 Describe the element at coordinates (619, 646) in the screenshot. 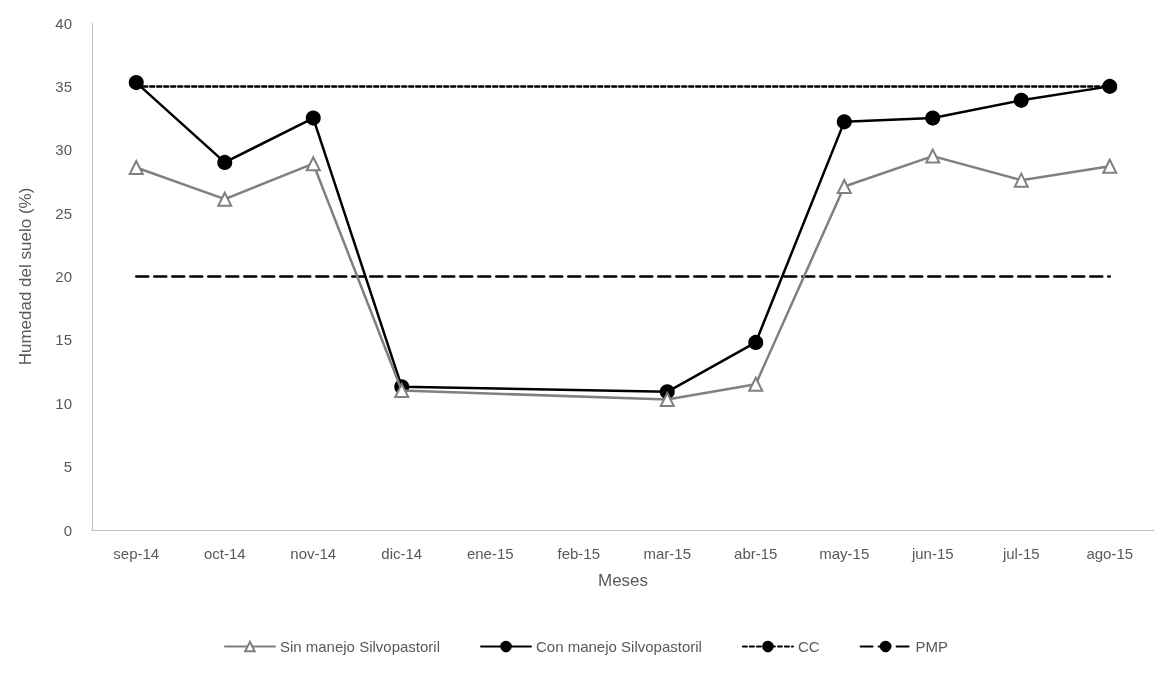

I see `legend-label: Con manejo Silvopastoril` at that location.